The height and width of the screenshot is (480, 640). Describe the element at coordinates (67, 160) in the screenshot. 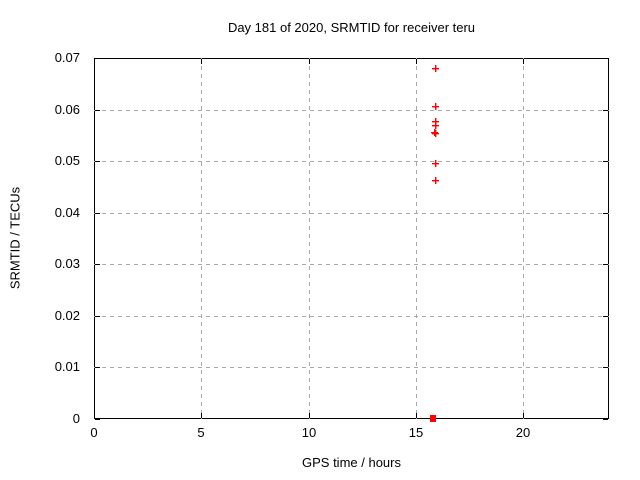

I see `y-tick-label: 0.05` at that location.